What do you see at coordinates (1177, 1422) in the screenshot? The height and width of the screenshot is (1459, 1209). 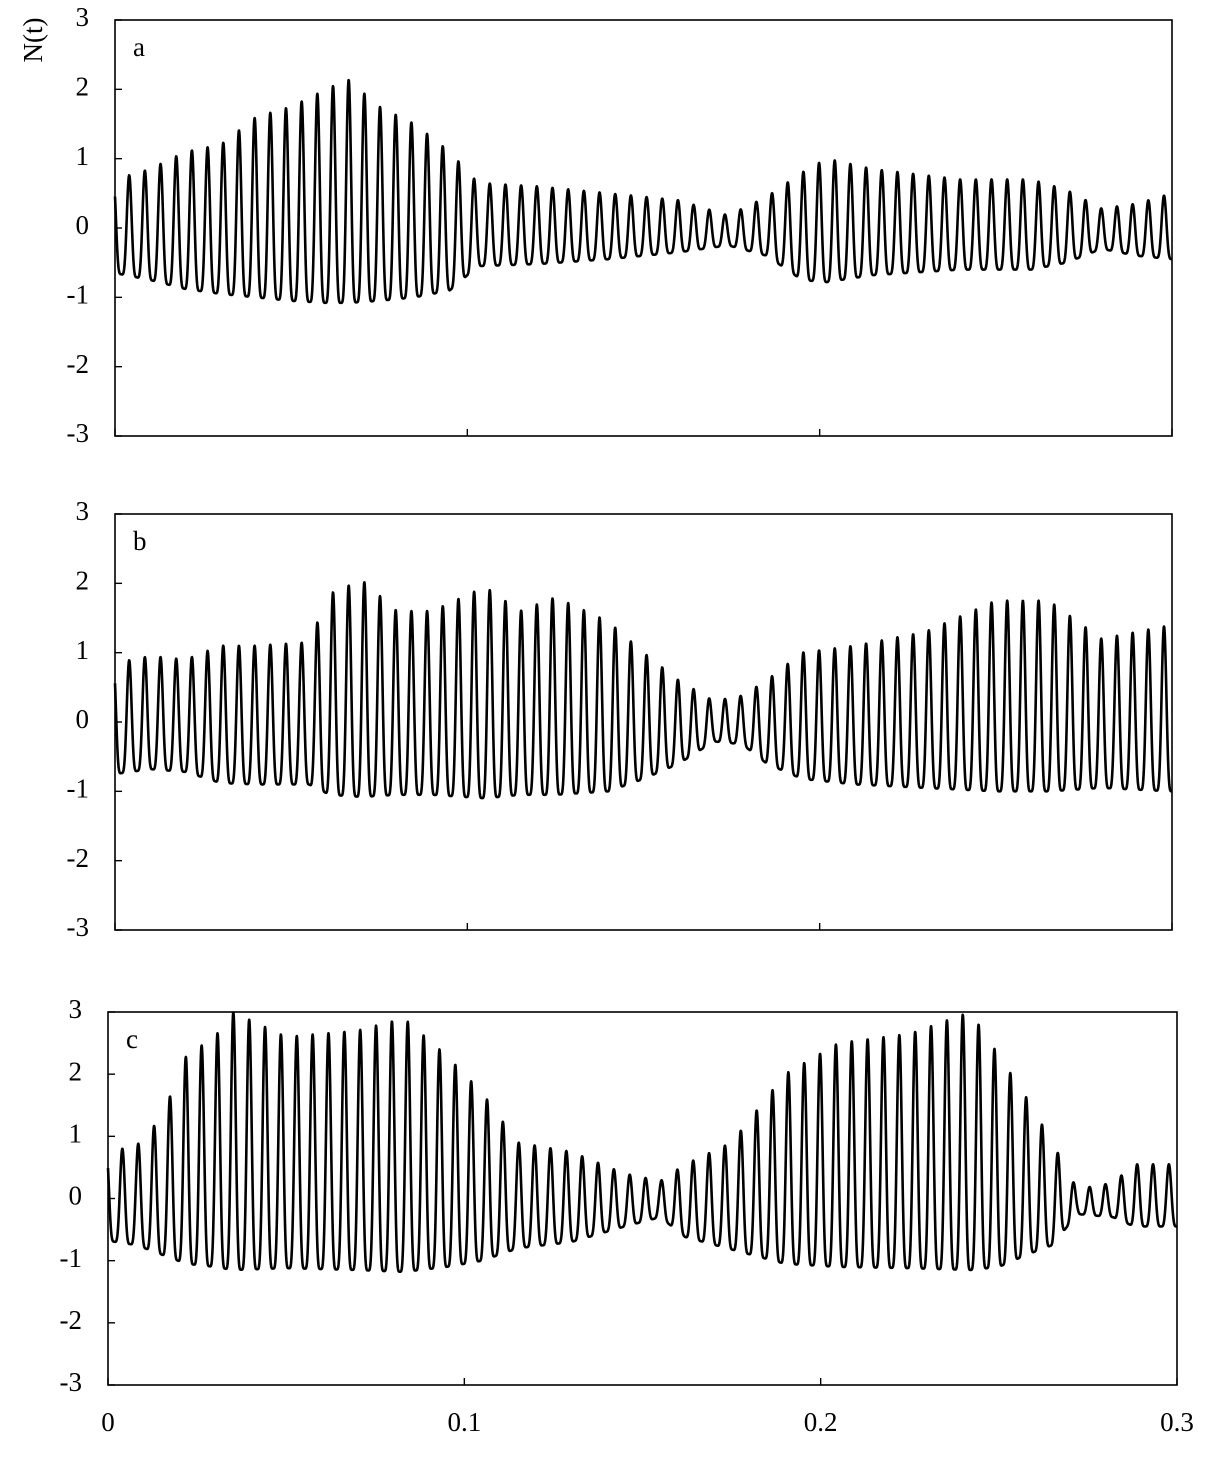 I see `x-tick-label: 0.3` at bounding box center [1177, 1422].